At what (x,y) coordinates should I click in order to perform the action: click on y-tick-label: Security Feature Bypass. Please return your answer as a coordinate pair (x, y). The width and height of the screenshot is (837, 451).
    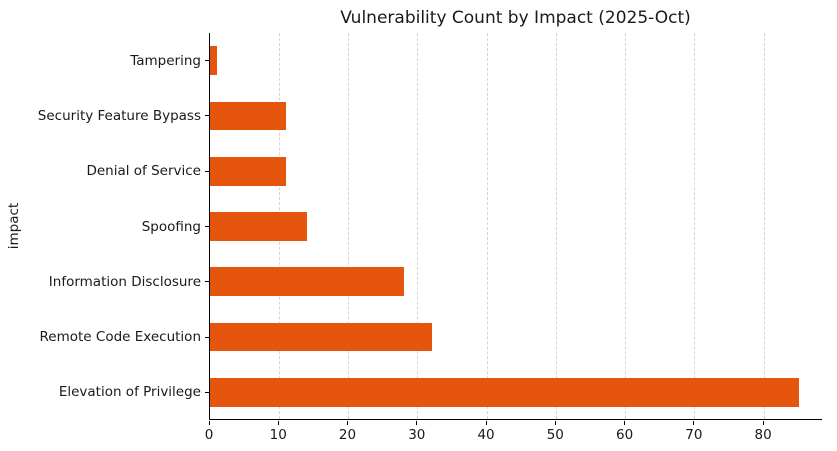
    Looking at the image, I should click on (119, 115).